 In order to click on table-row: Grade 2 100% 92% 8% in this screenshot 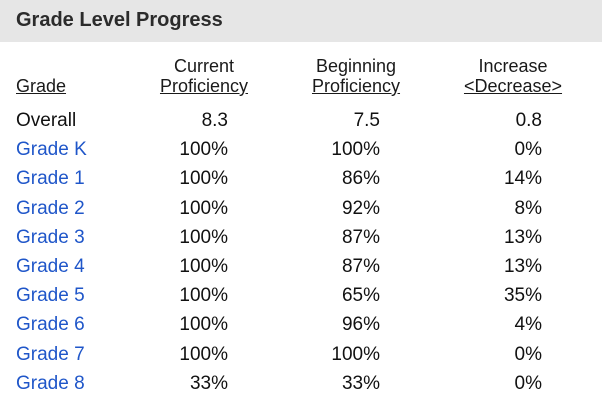, I will do `click(301, 208)`.